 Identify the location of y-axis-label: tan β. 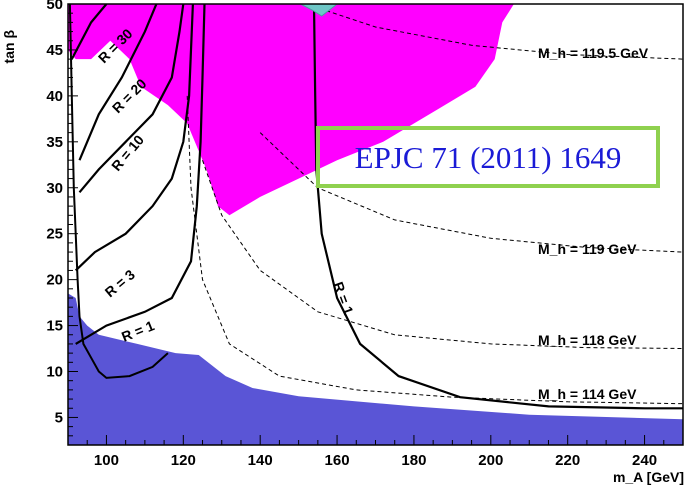
(9, 47).